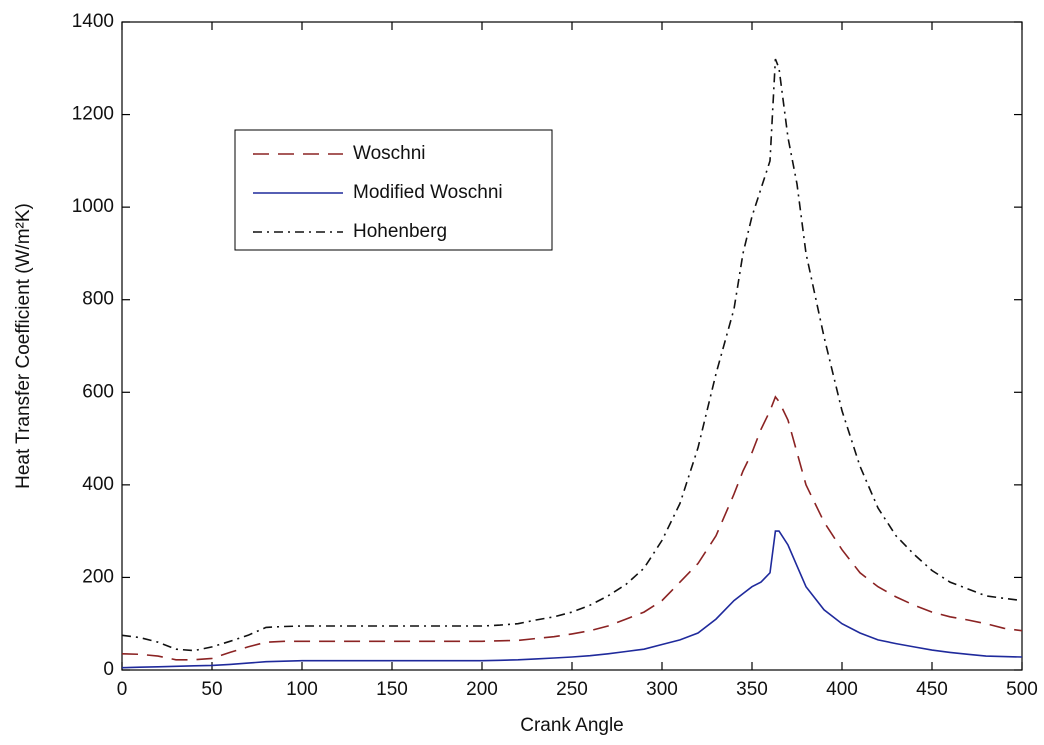 This screenshot has width=1044, height=745. I want to click on x-tick-label: 50, so click(211, 689).